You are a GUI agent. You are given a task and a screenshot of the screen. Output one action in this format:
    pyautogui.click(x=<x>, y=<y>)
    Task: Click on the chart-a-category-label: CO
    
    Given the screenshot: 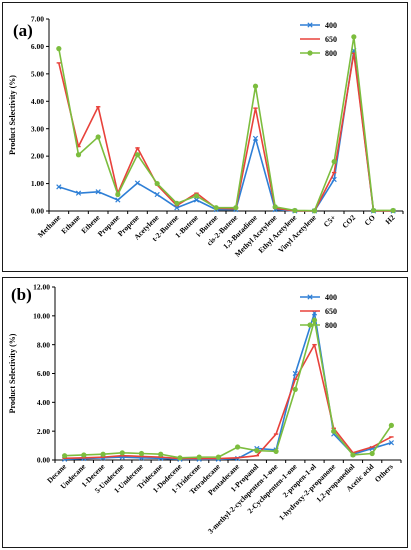 What is the action you would take?
    pyautogui.click(x=370, y=220)
    